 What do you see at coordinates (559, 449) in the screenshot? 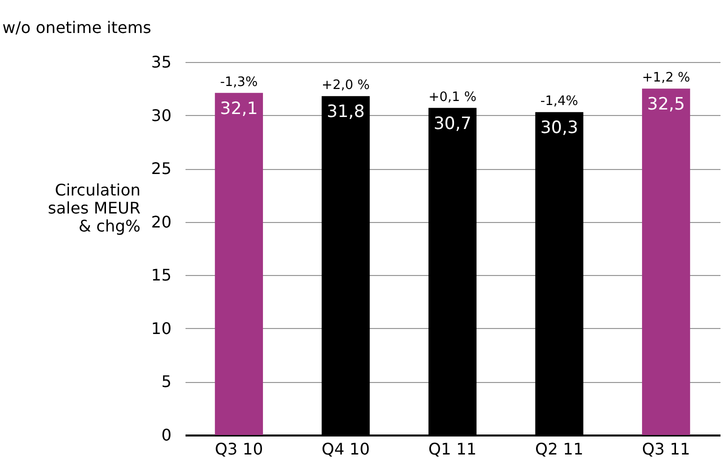
I see `x-tick-label: Q2 11` at bounding box center [559, 449].